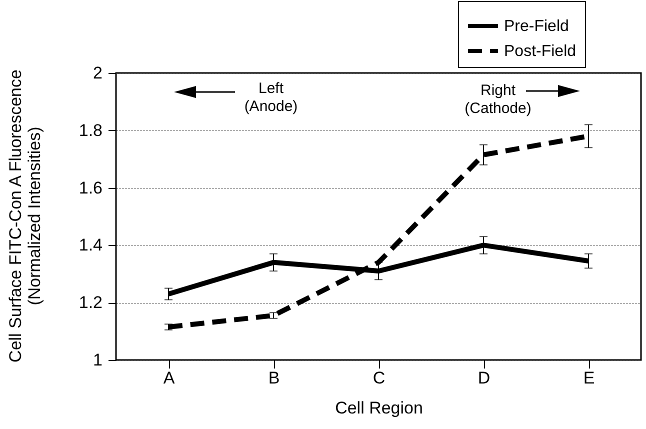  What do you see at coordinates (379, 378) in the screenshot?
I see `x-tick-label: C` at bounding box center [379, 378].